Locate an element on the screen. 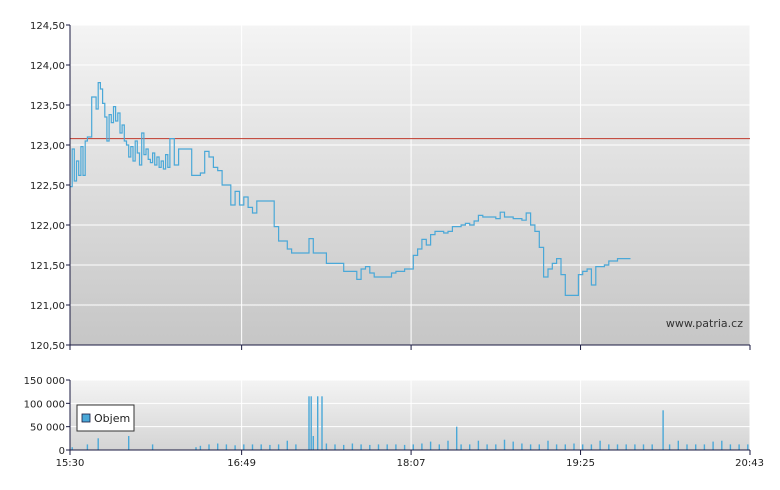 Image resolution: width=780 pixels, height=490 pixels. price-y-tick-label: 123,00 is located at coordinates (47, 146).